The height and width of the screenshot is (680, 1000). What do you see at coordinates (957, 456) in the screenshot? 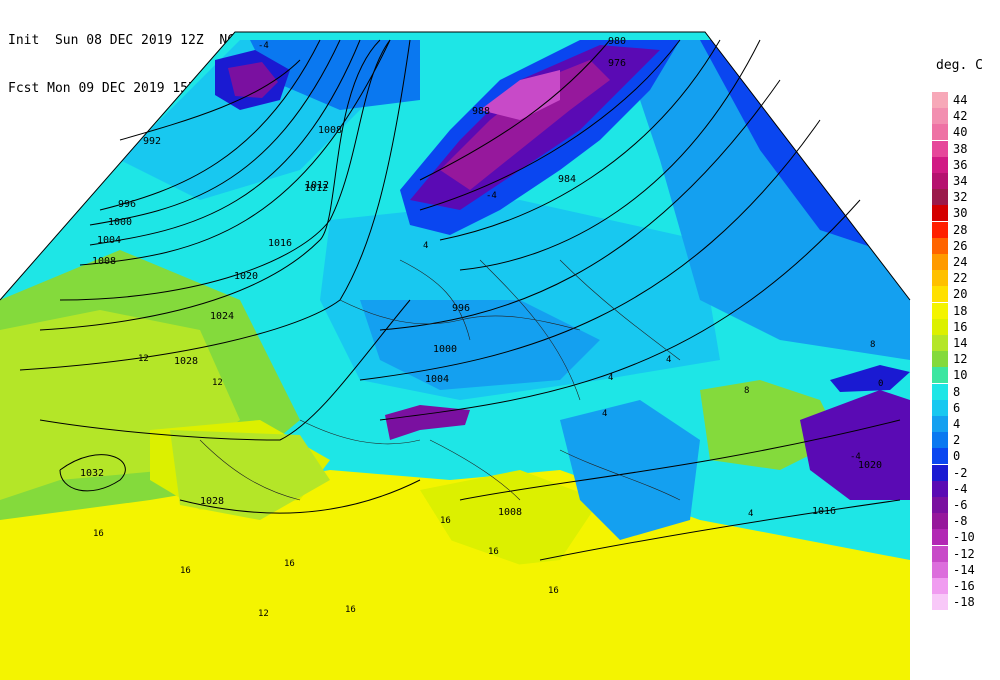
I see `legend-label: 0` at bounding box center [957, 456].